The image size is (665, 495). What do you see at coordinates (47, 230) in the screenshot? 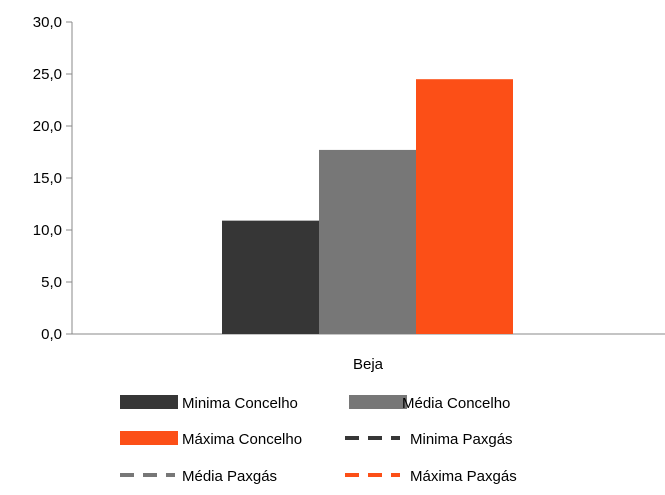
I see `y-tick-label: 10,0` at bounding box center [47, 230].